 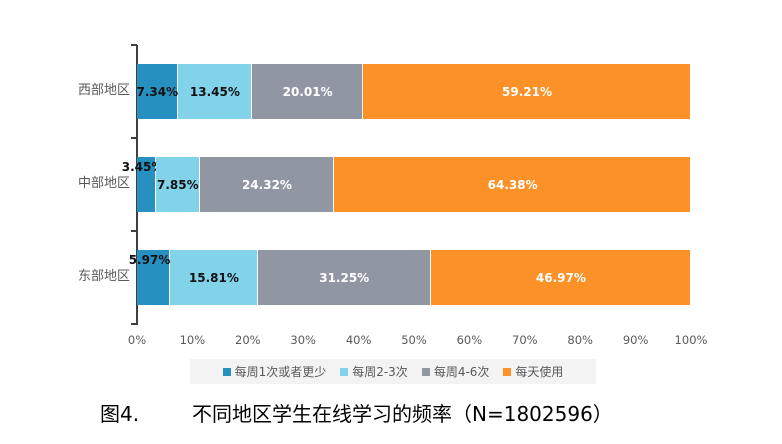 I want to click on x-tick-label: 10%, so click(x=192, y=340).